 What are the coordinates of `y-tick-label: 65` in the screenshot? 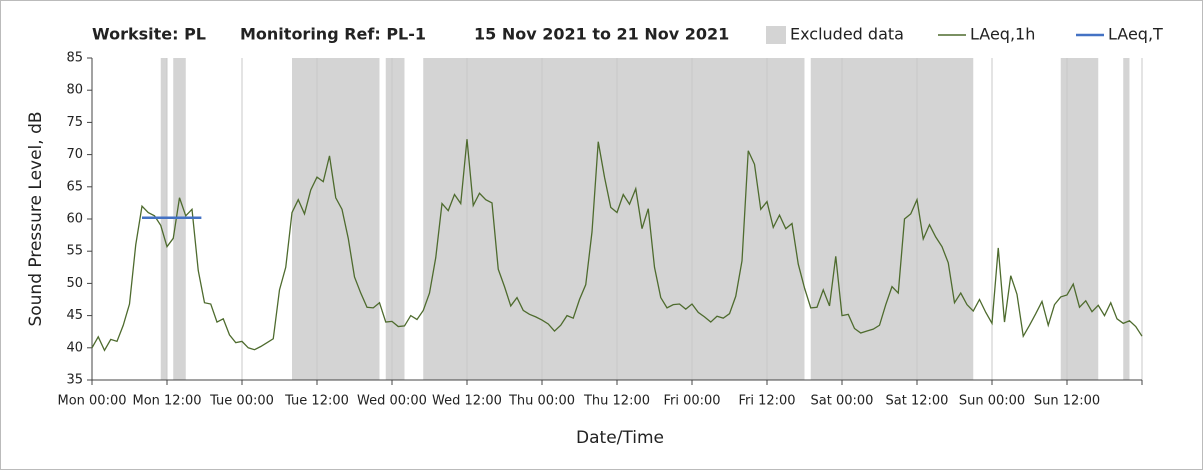 It's located at (74, 186).